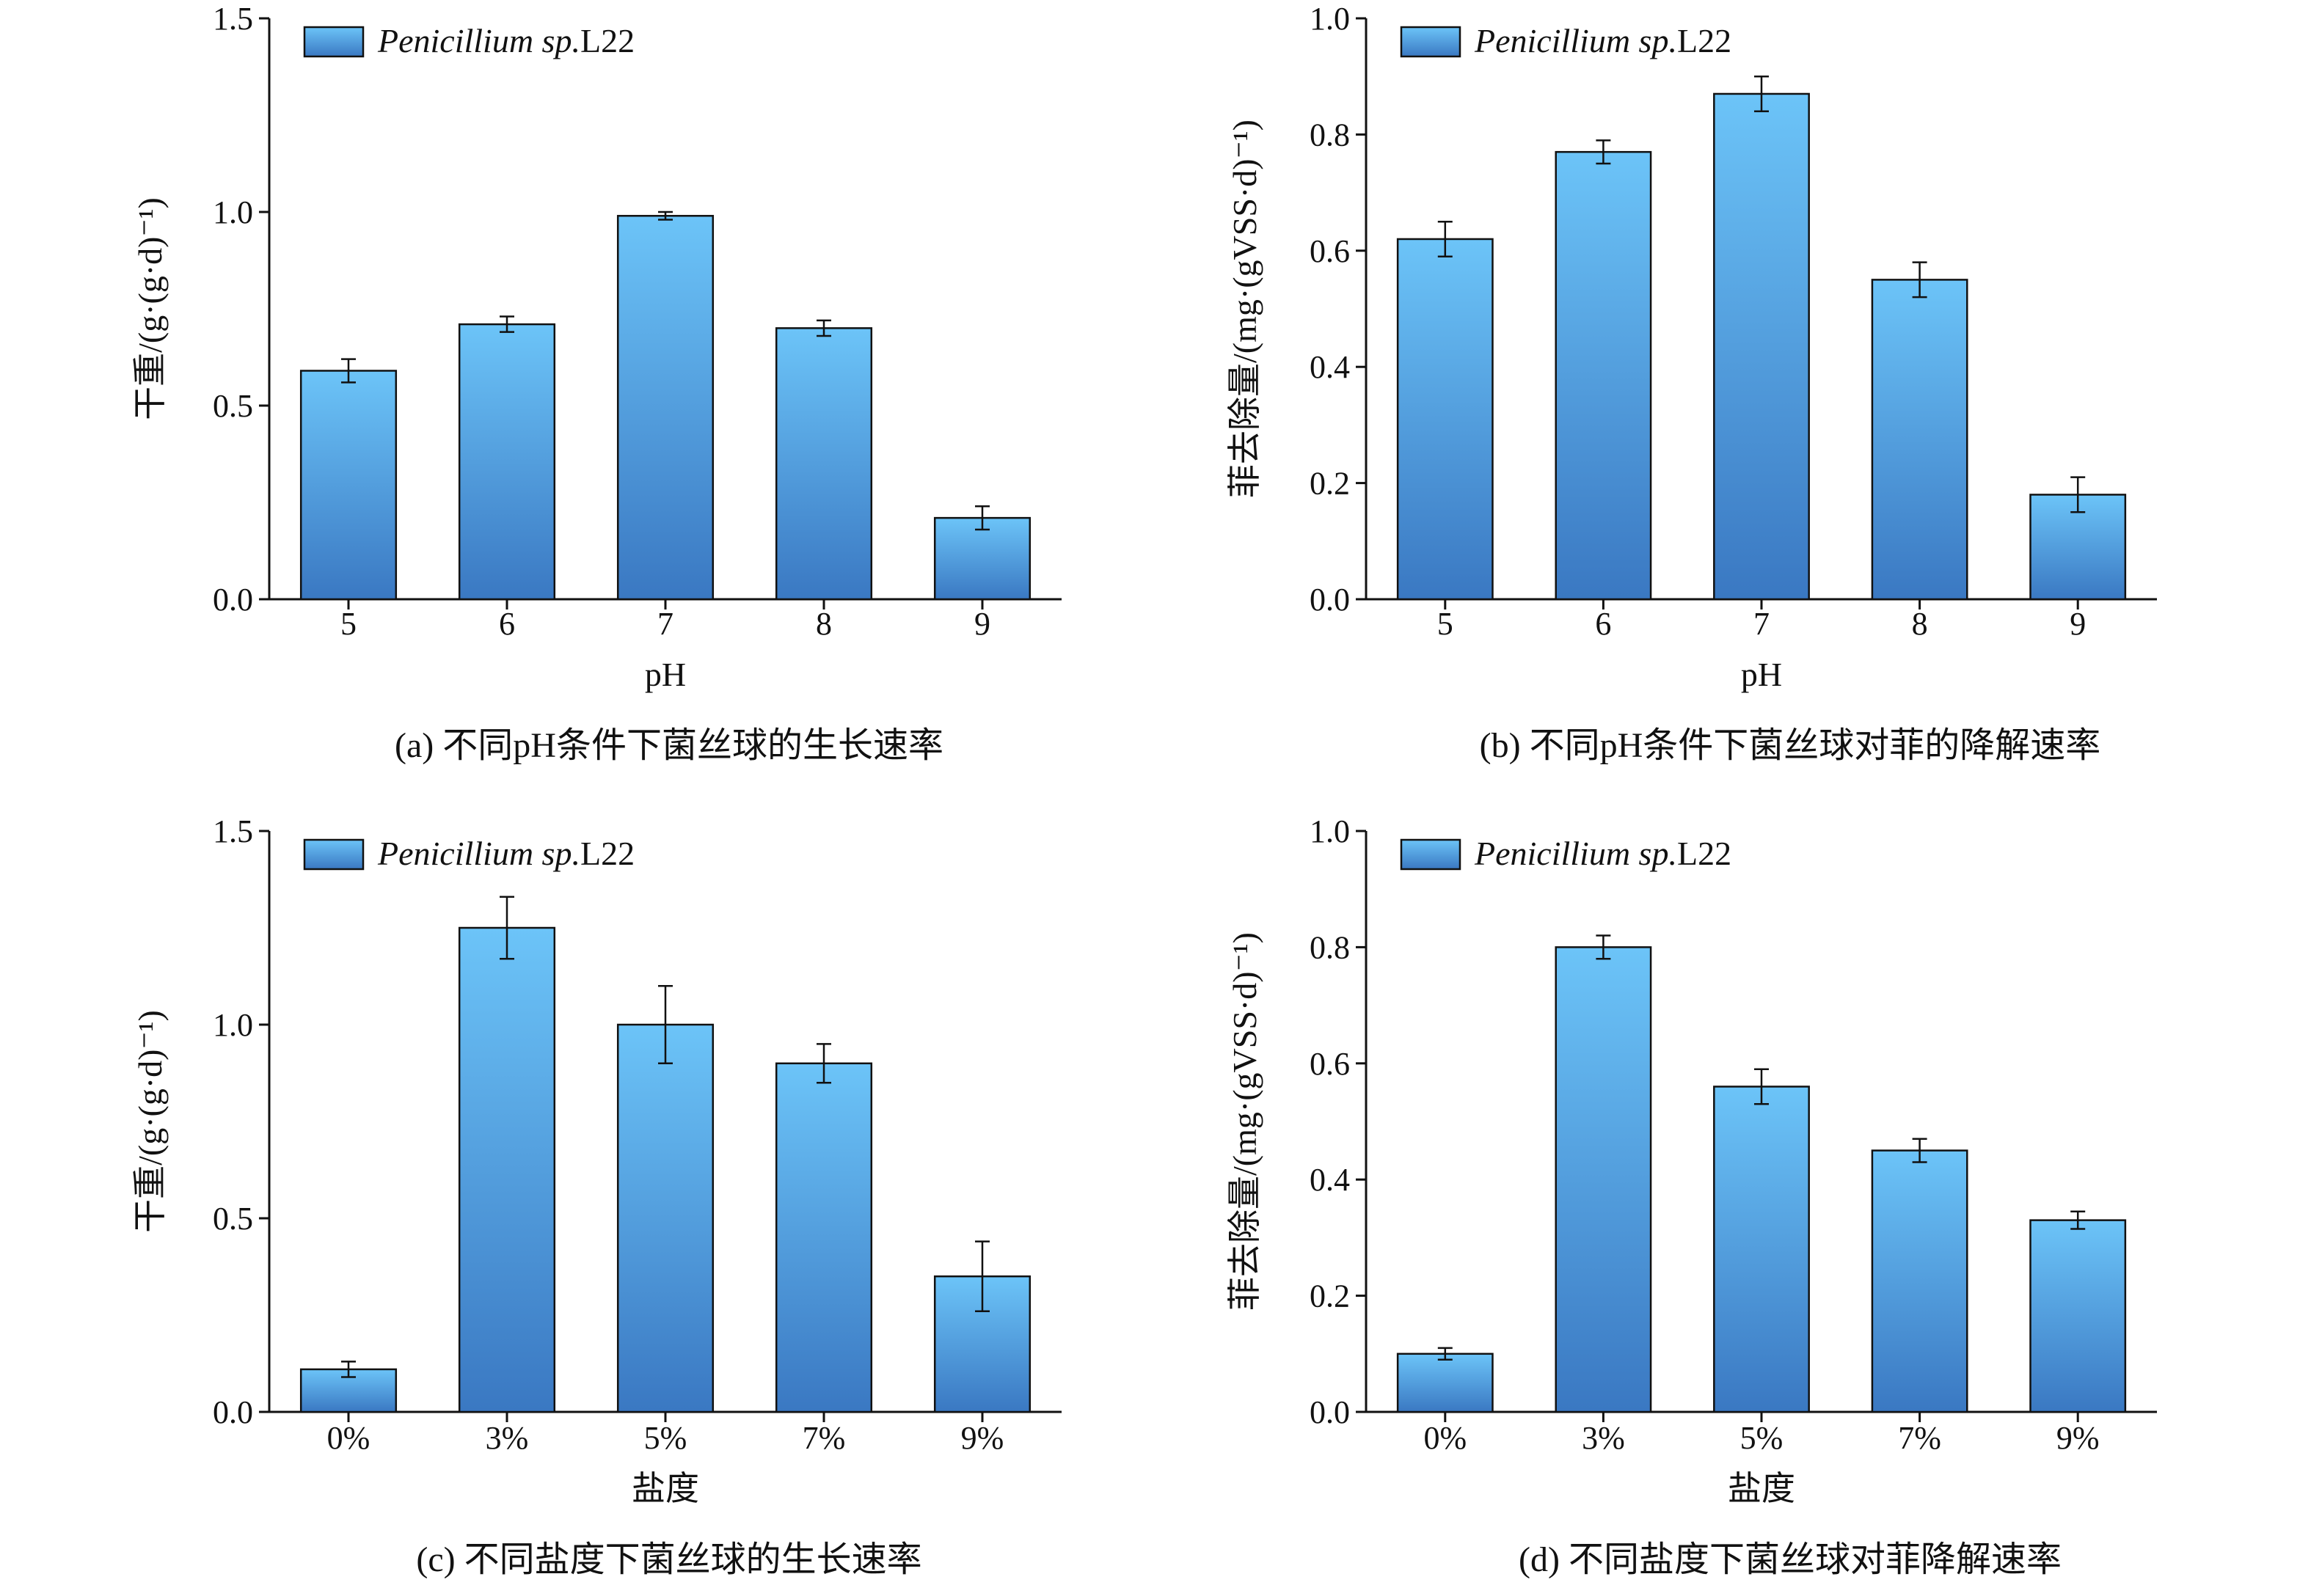  What do you see at coordinates (669, 745) in the screenshot?
I see `chart-caption: (a) 不同pH条件下菌丝球的生长速率` at bounding box center [669, 745].